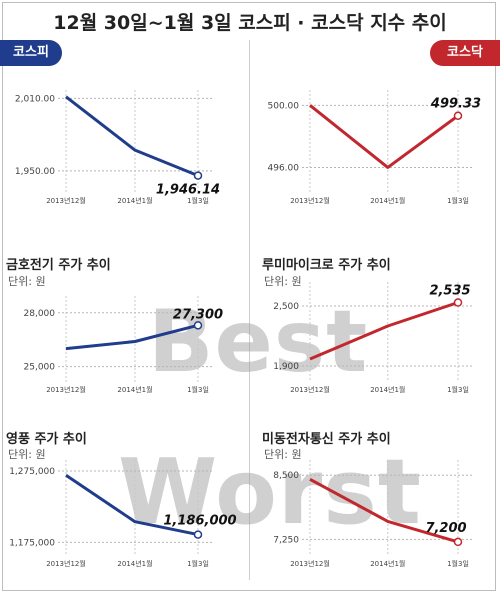 Image resolution: width=500 pixels, height=595 pixels. Describe the element at coordinates (458, 115) in the screenshot. I see `kosdaq-end-point` at that location.